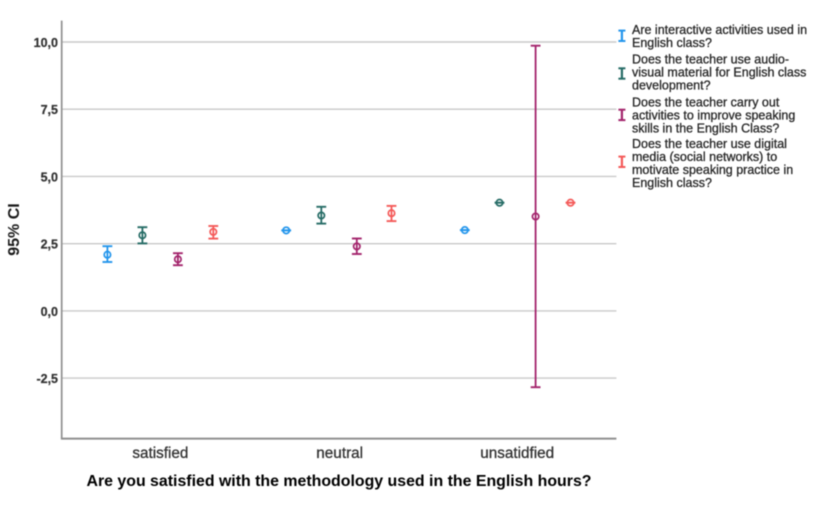  What do you see at coordinates (14, 229) in the screenshot?
I see `svg-text: 95% CI` at bounding box center [14, 229].